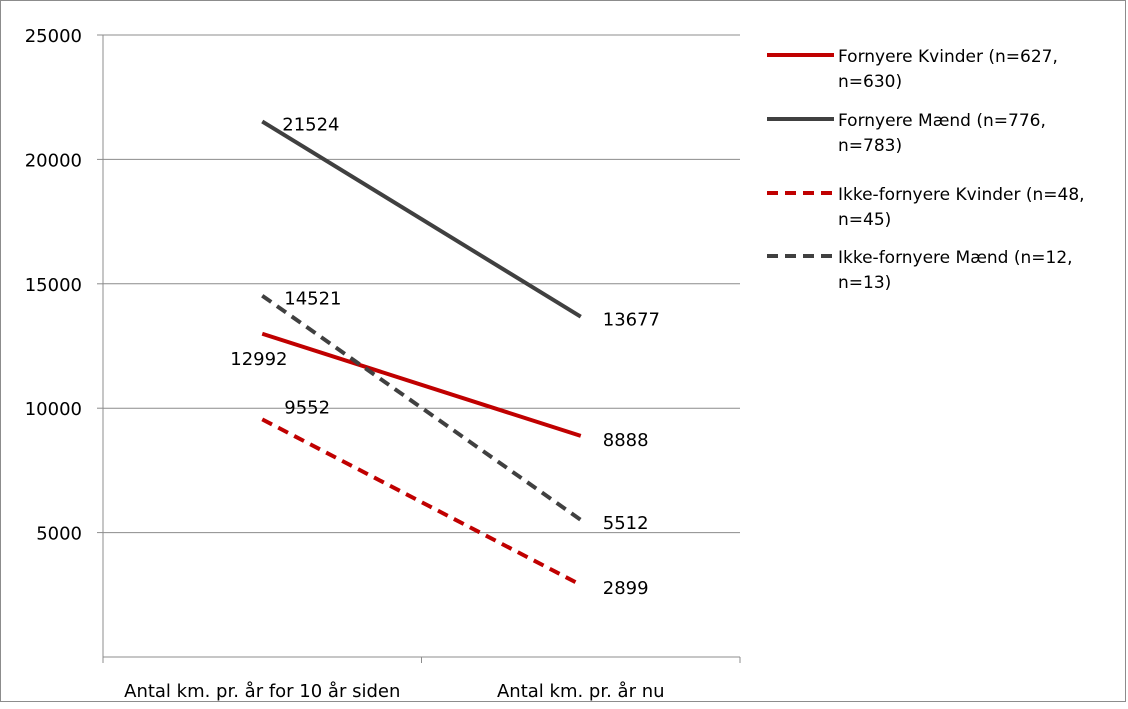 The image size is (1128, 709). Describe the element at coordinates (870, 82) in the screenshot. I see `legend-label: n=630)` at that location.